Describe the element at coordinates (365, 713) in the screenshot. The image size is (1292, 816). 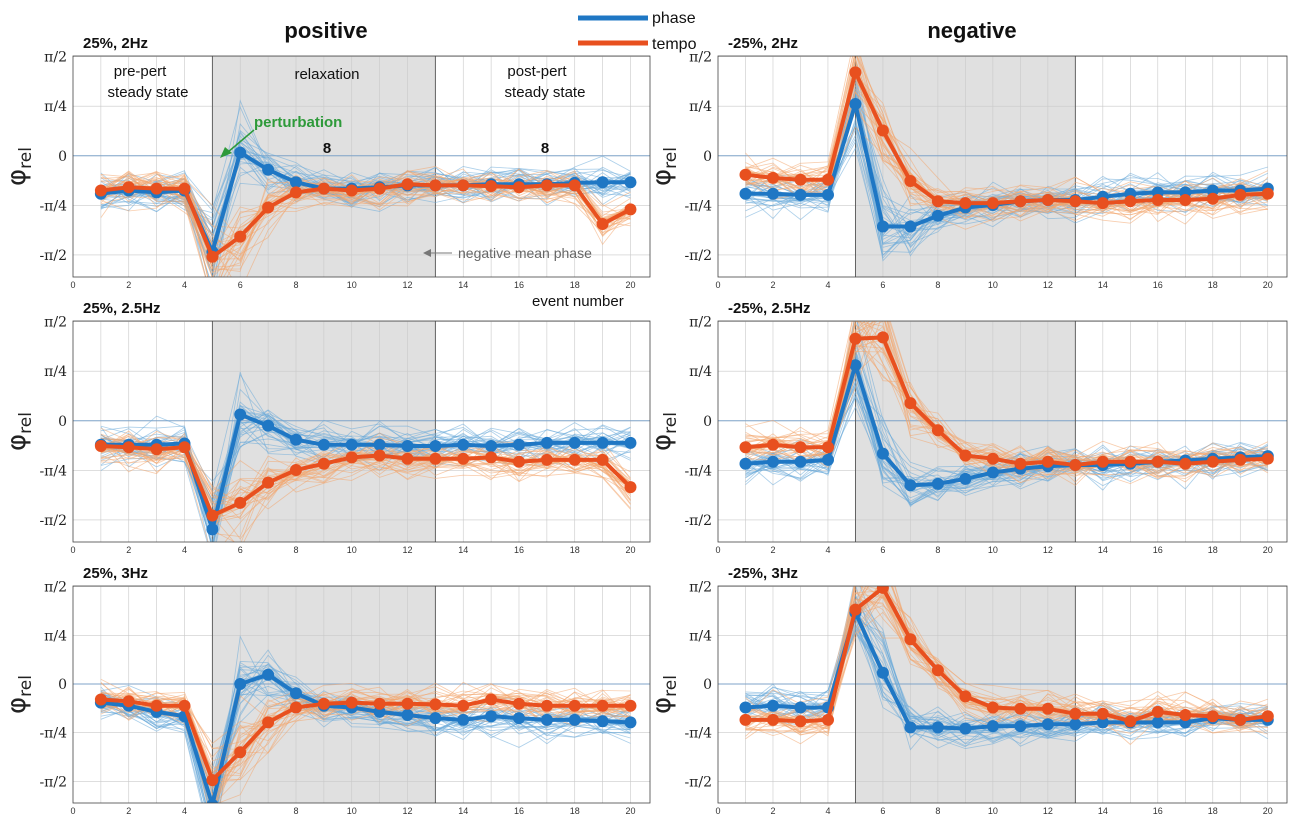
I see `trace-line-tempo` at that location.